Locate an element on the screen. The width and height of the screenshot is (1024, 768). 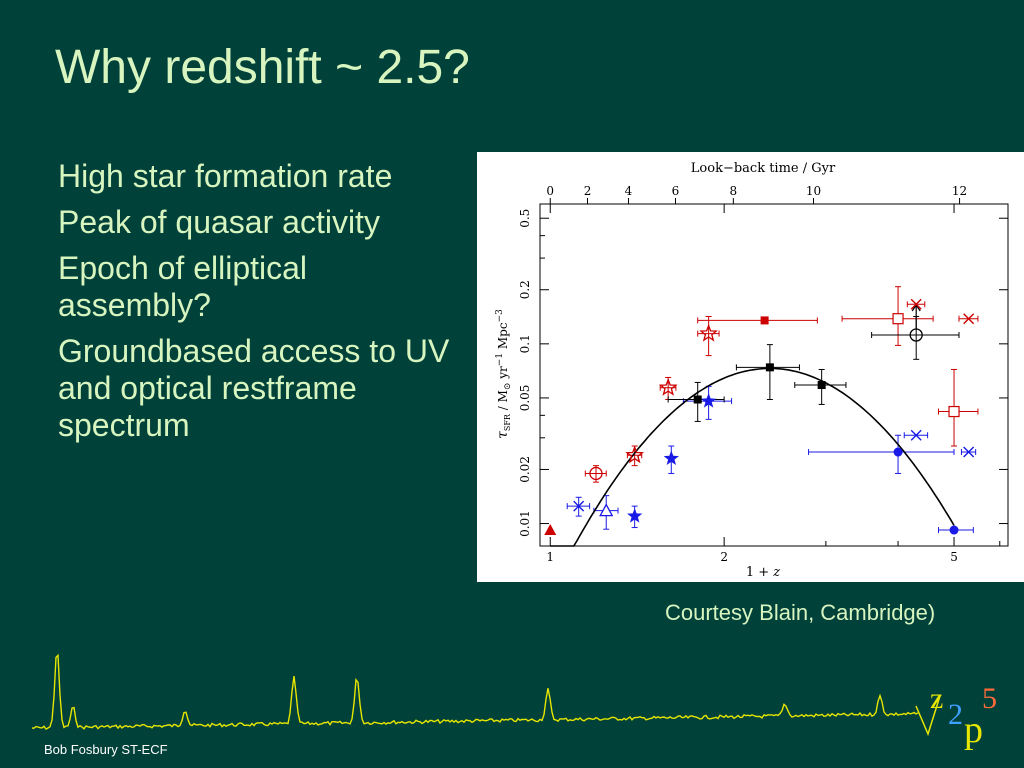
top-tick-label: 6 is located at coordinates (676, 191).